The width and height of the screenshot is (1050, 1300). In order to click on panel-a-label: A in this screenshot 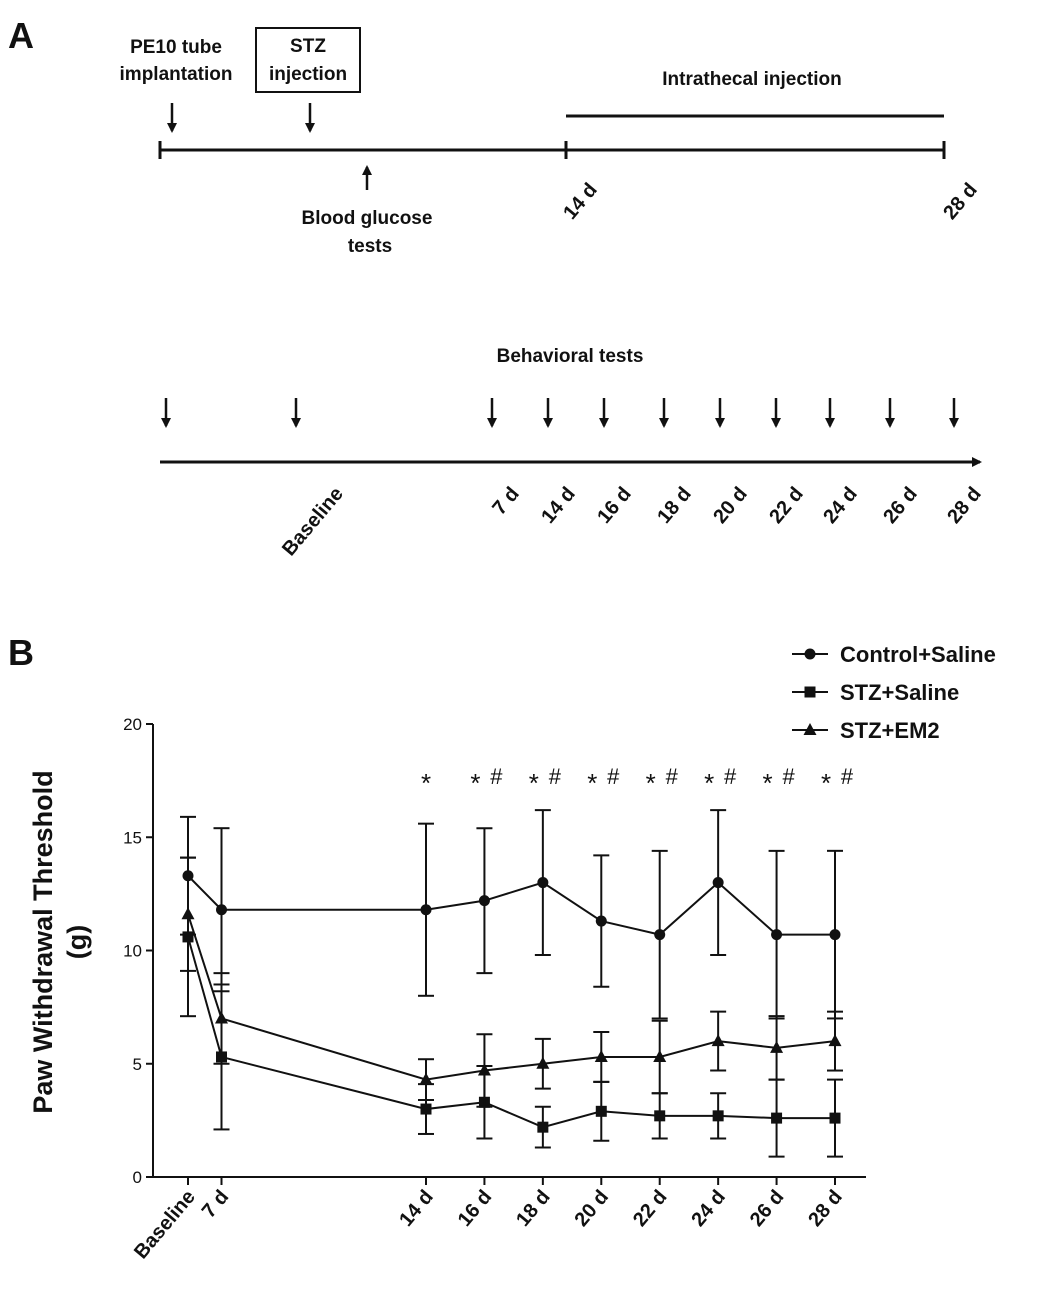, I will do `click(21, 35)`.